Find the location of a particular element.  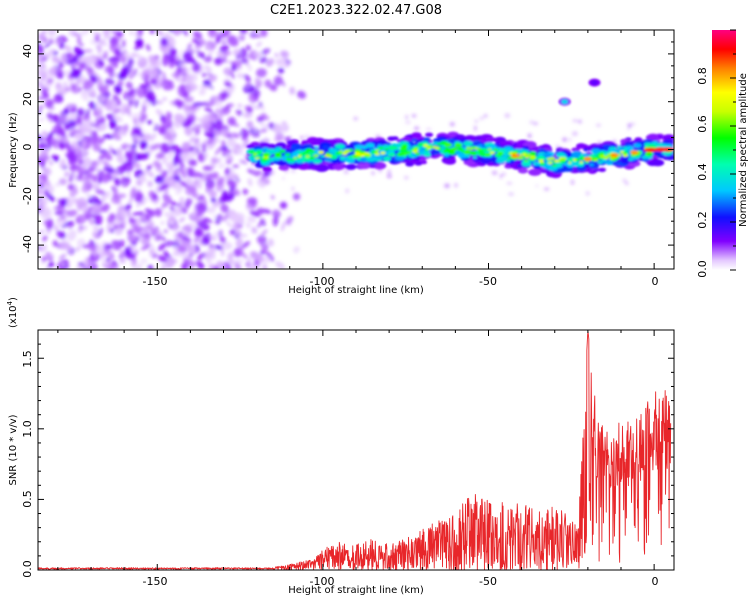

colorbar-gradient is located at coordinates (724, 150).